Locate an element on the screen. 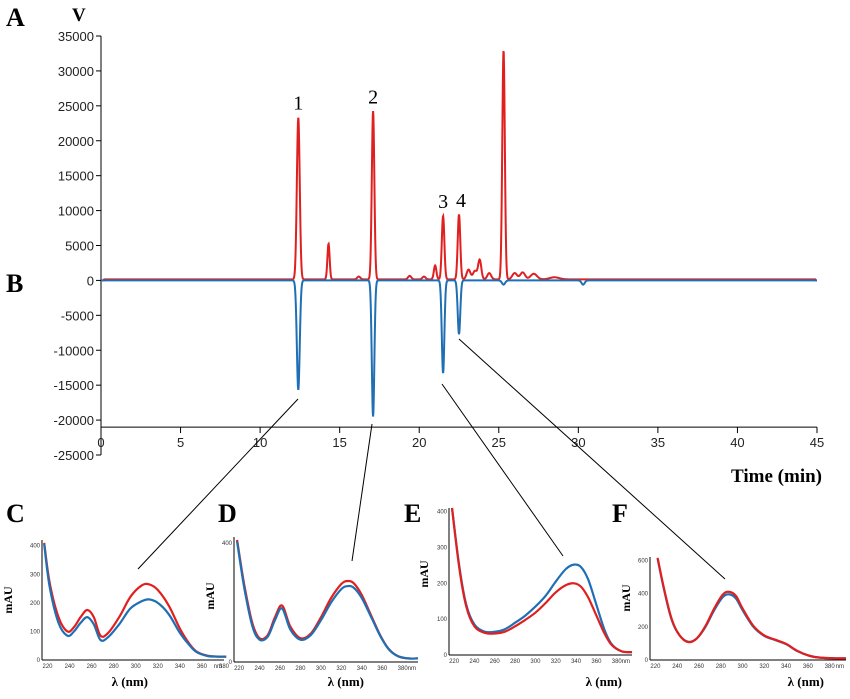  panel-label-a: A is located at coordinates (15, 17).